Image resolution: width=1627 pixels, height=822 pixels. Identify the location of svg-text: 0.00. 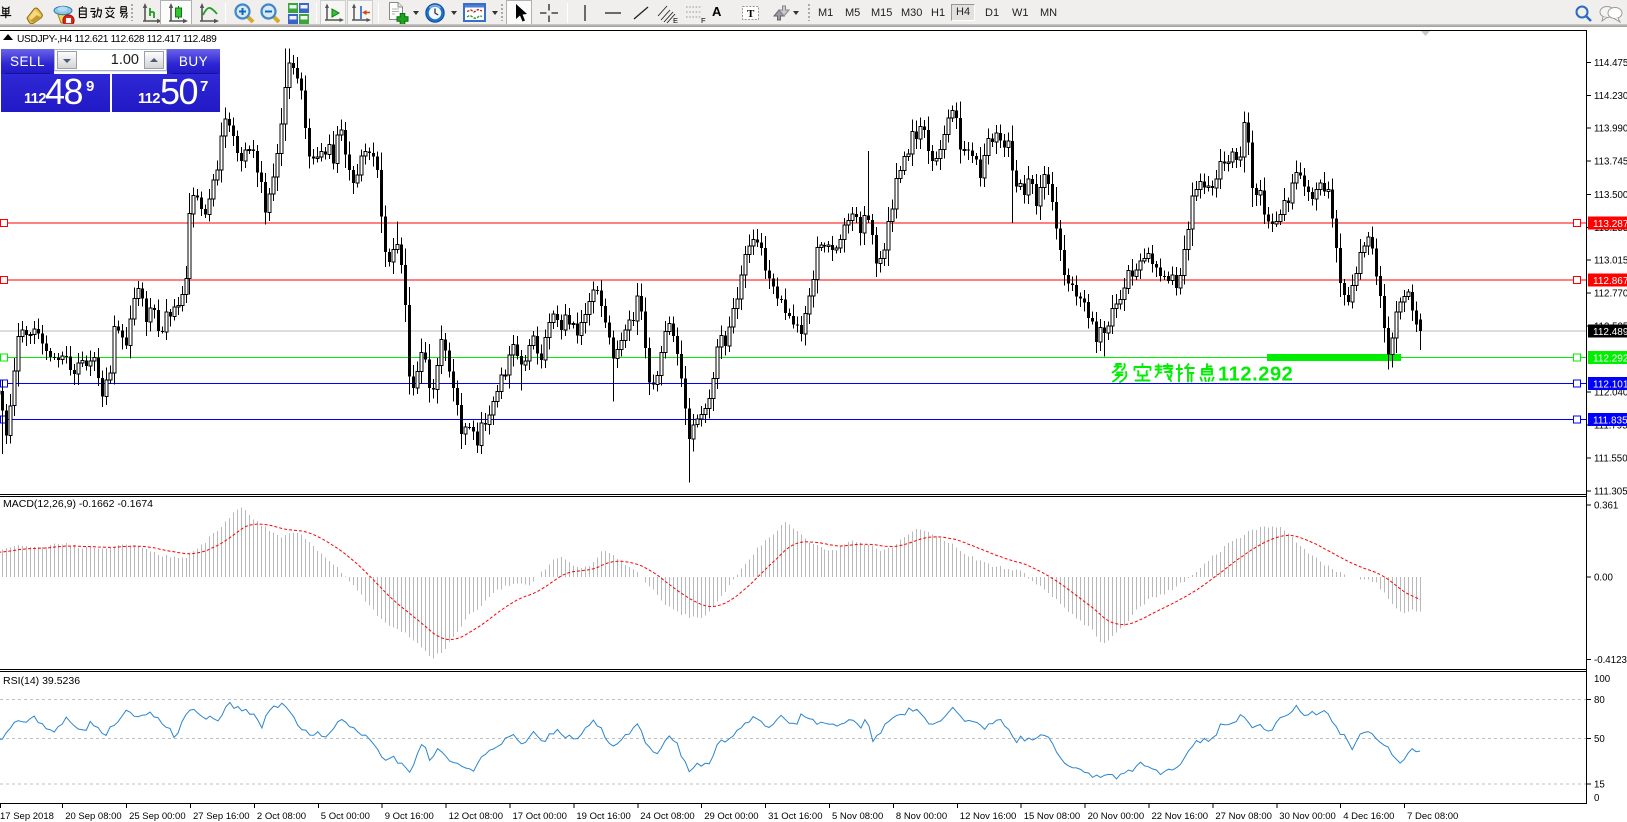
(1603, 578).